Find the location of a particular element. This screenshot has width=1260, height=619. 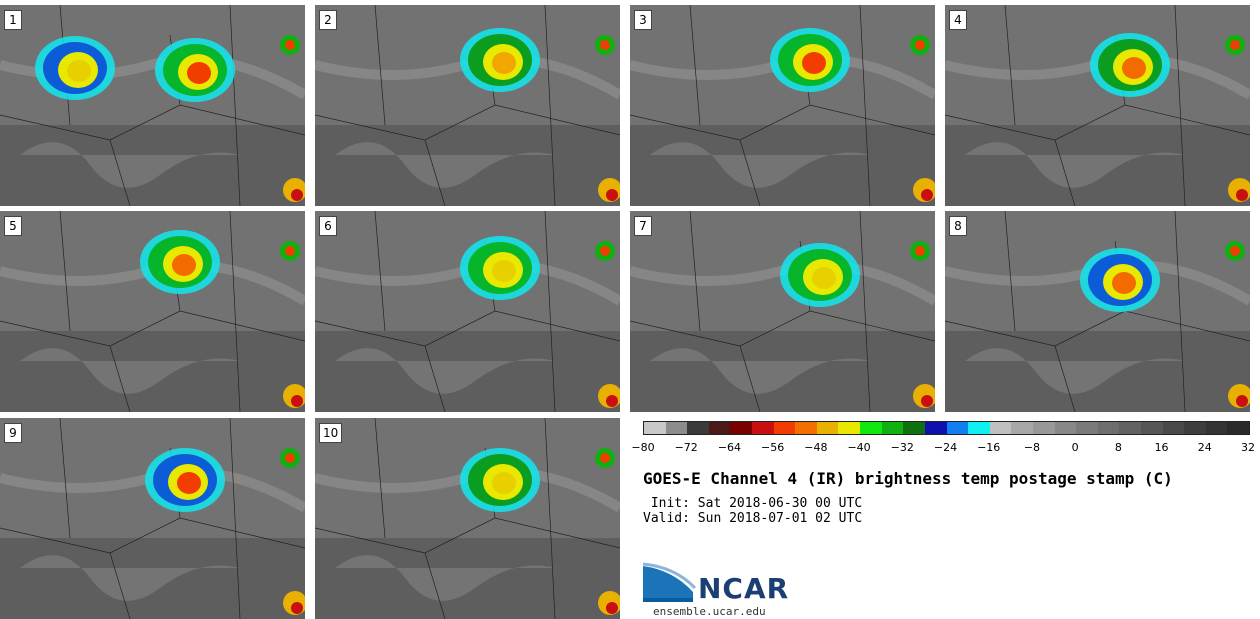

colorbar-ticks: −80 −72 −64 −56 −48 −40 −32 −24 −16 −8 0 8 16 24 32 is located at coordinates (943, 448).